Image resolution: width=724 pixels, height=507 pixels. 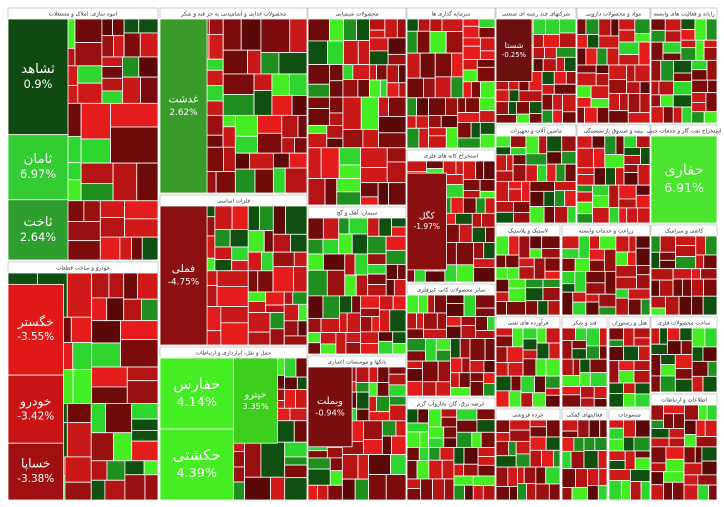 I want to click on sector-name: قند و شکر, so click(x=583, y=323).